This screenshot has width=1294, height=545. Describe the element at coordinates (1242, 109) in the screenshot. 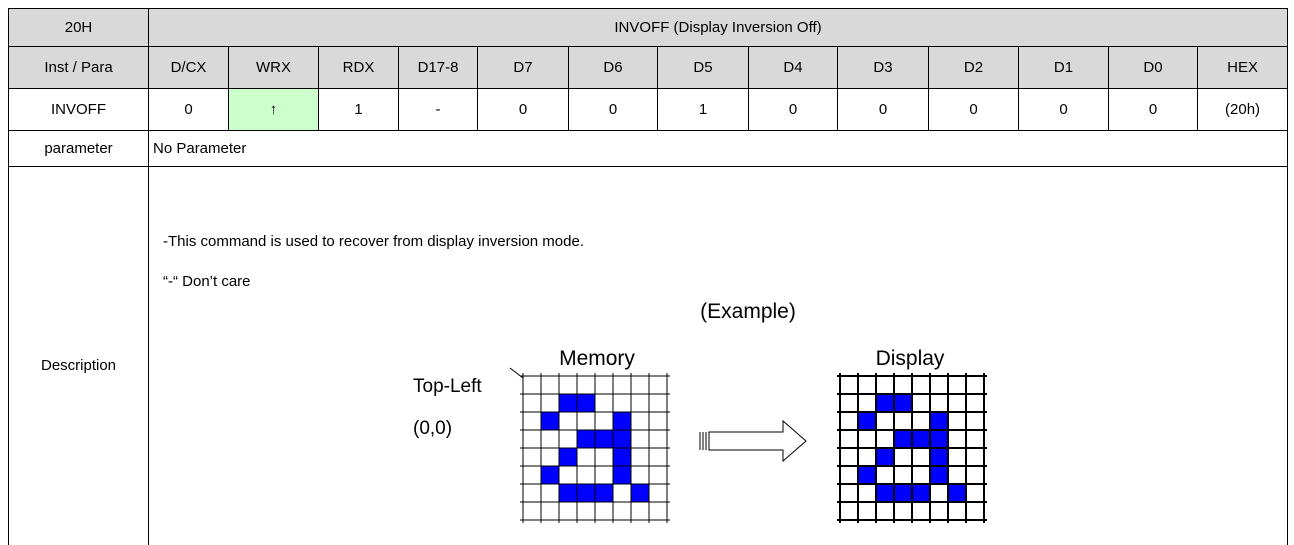

I see `bit-value: (20h)` at that location.